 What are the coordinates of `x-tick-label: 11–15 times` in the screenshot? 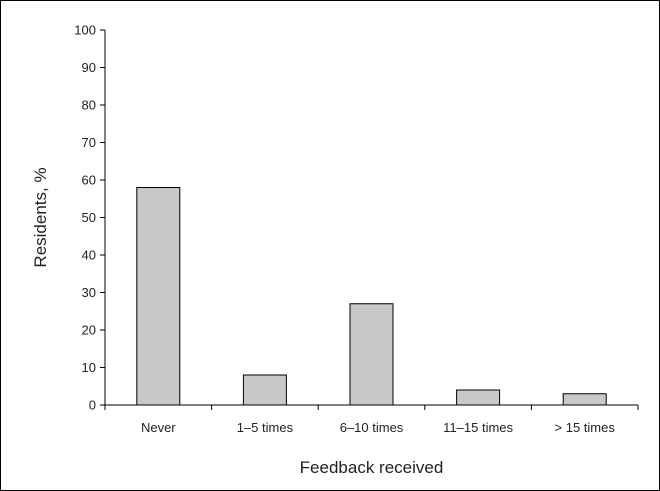 It's located at (478, 427).